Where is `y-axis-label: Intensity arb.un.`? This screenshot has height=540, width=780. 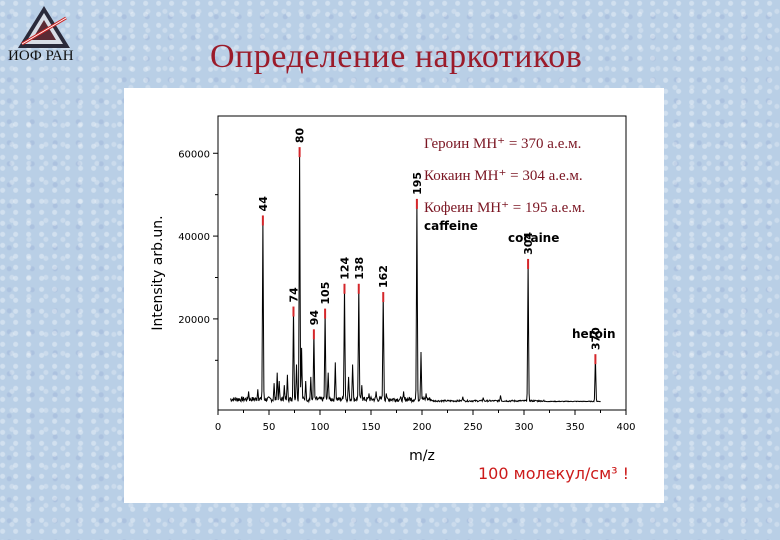
y-axis-label: Intensity arb.un. is located at coordinates (158, 272).